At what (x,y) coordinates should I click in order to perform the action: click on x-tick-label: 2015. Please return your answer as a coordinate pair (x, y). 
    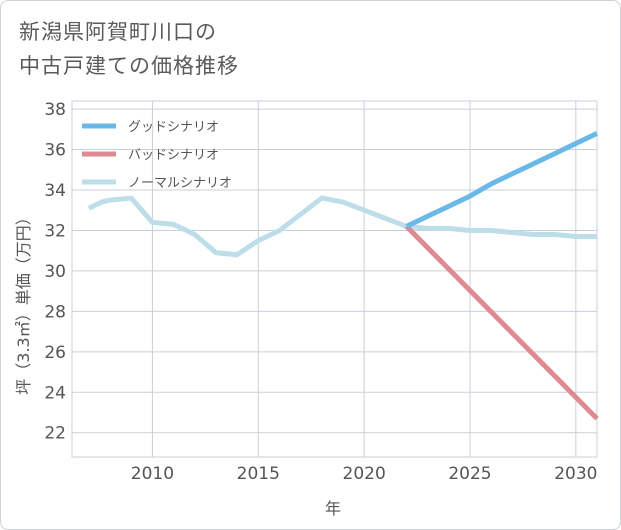
    Looking at the image, I should click on (258, 474).